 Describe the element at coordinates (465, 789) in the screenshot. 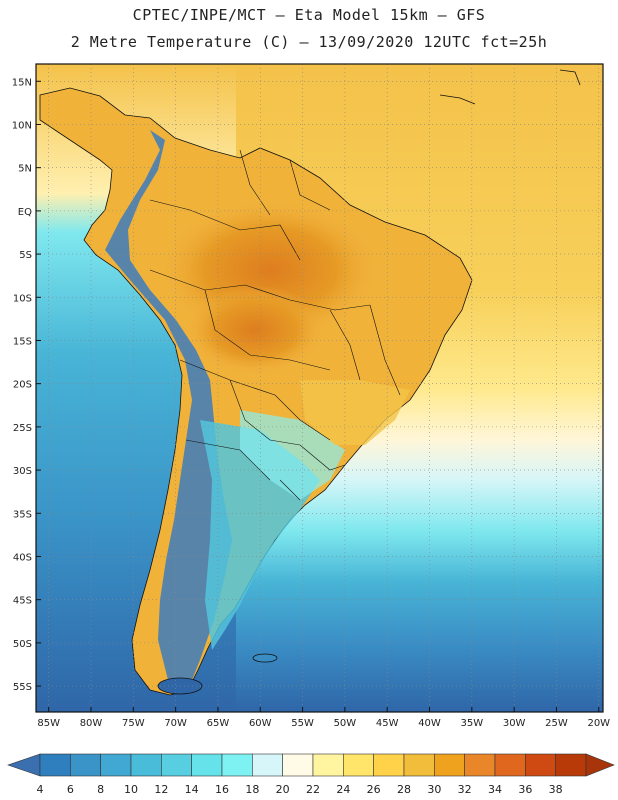

I see `colorbar-label: 32` at that location.